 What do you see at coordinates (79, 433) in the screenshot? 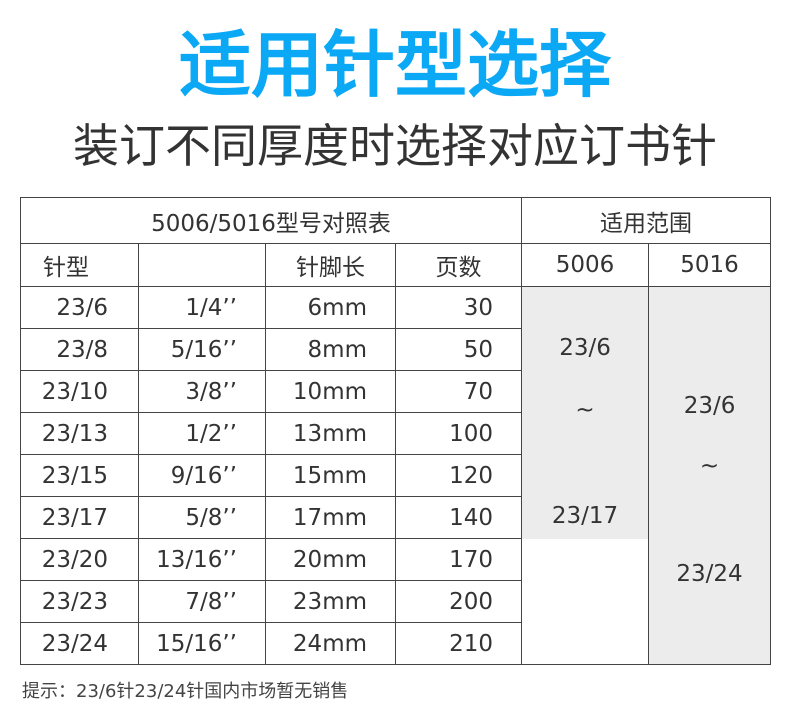
I see `staple-type: 23/13` at bounding box center [79, 433].